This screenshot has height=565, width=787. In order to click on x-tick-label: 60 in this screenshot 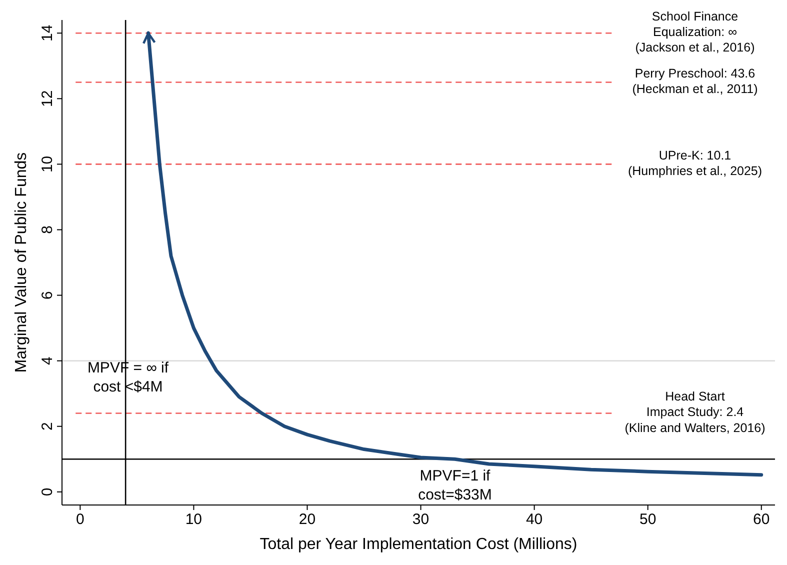, I will do `click(761, 519)`.